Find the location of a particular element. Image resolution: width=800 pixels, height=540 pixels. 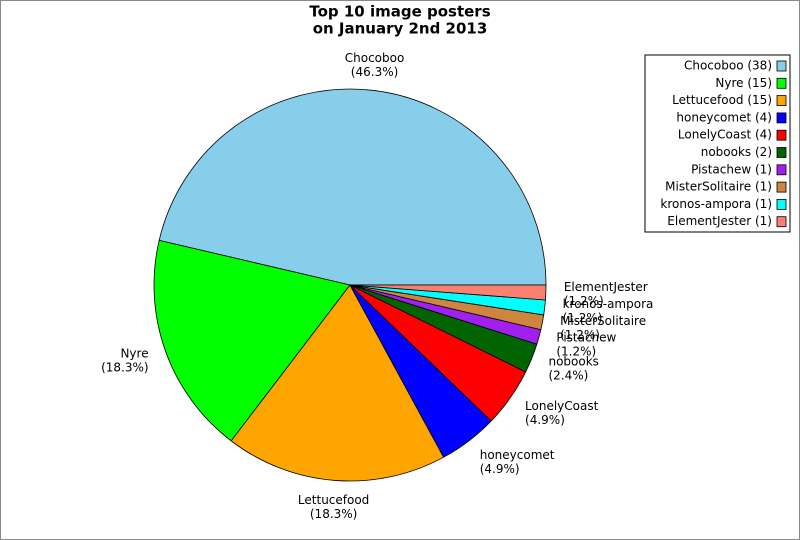

legend-label: Chocoboo (38) is located at coordinates (728, 66).